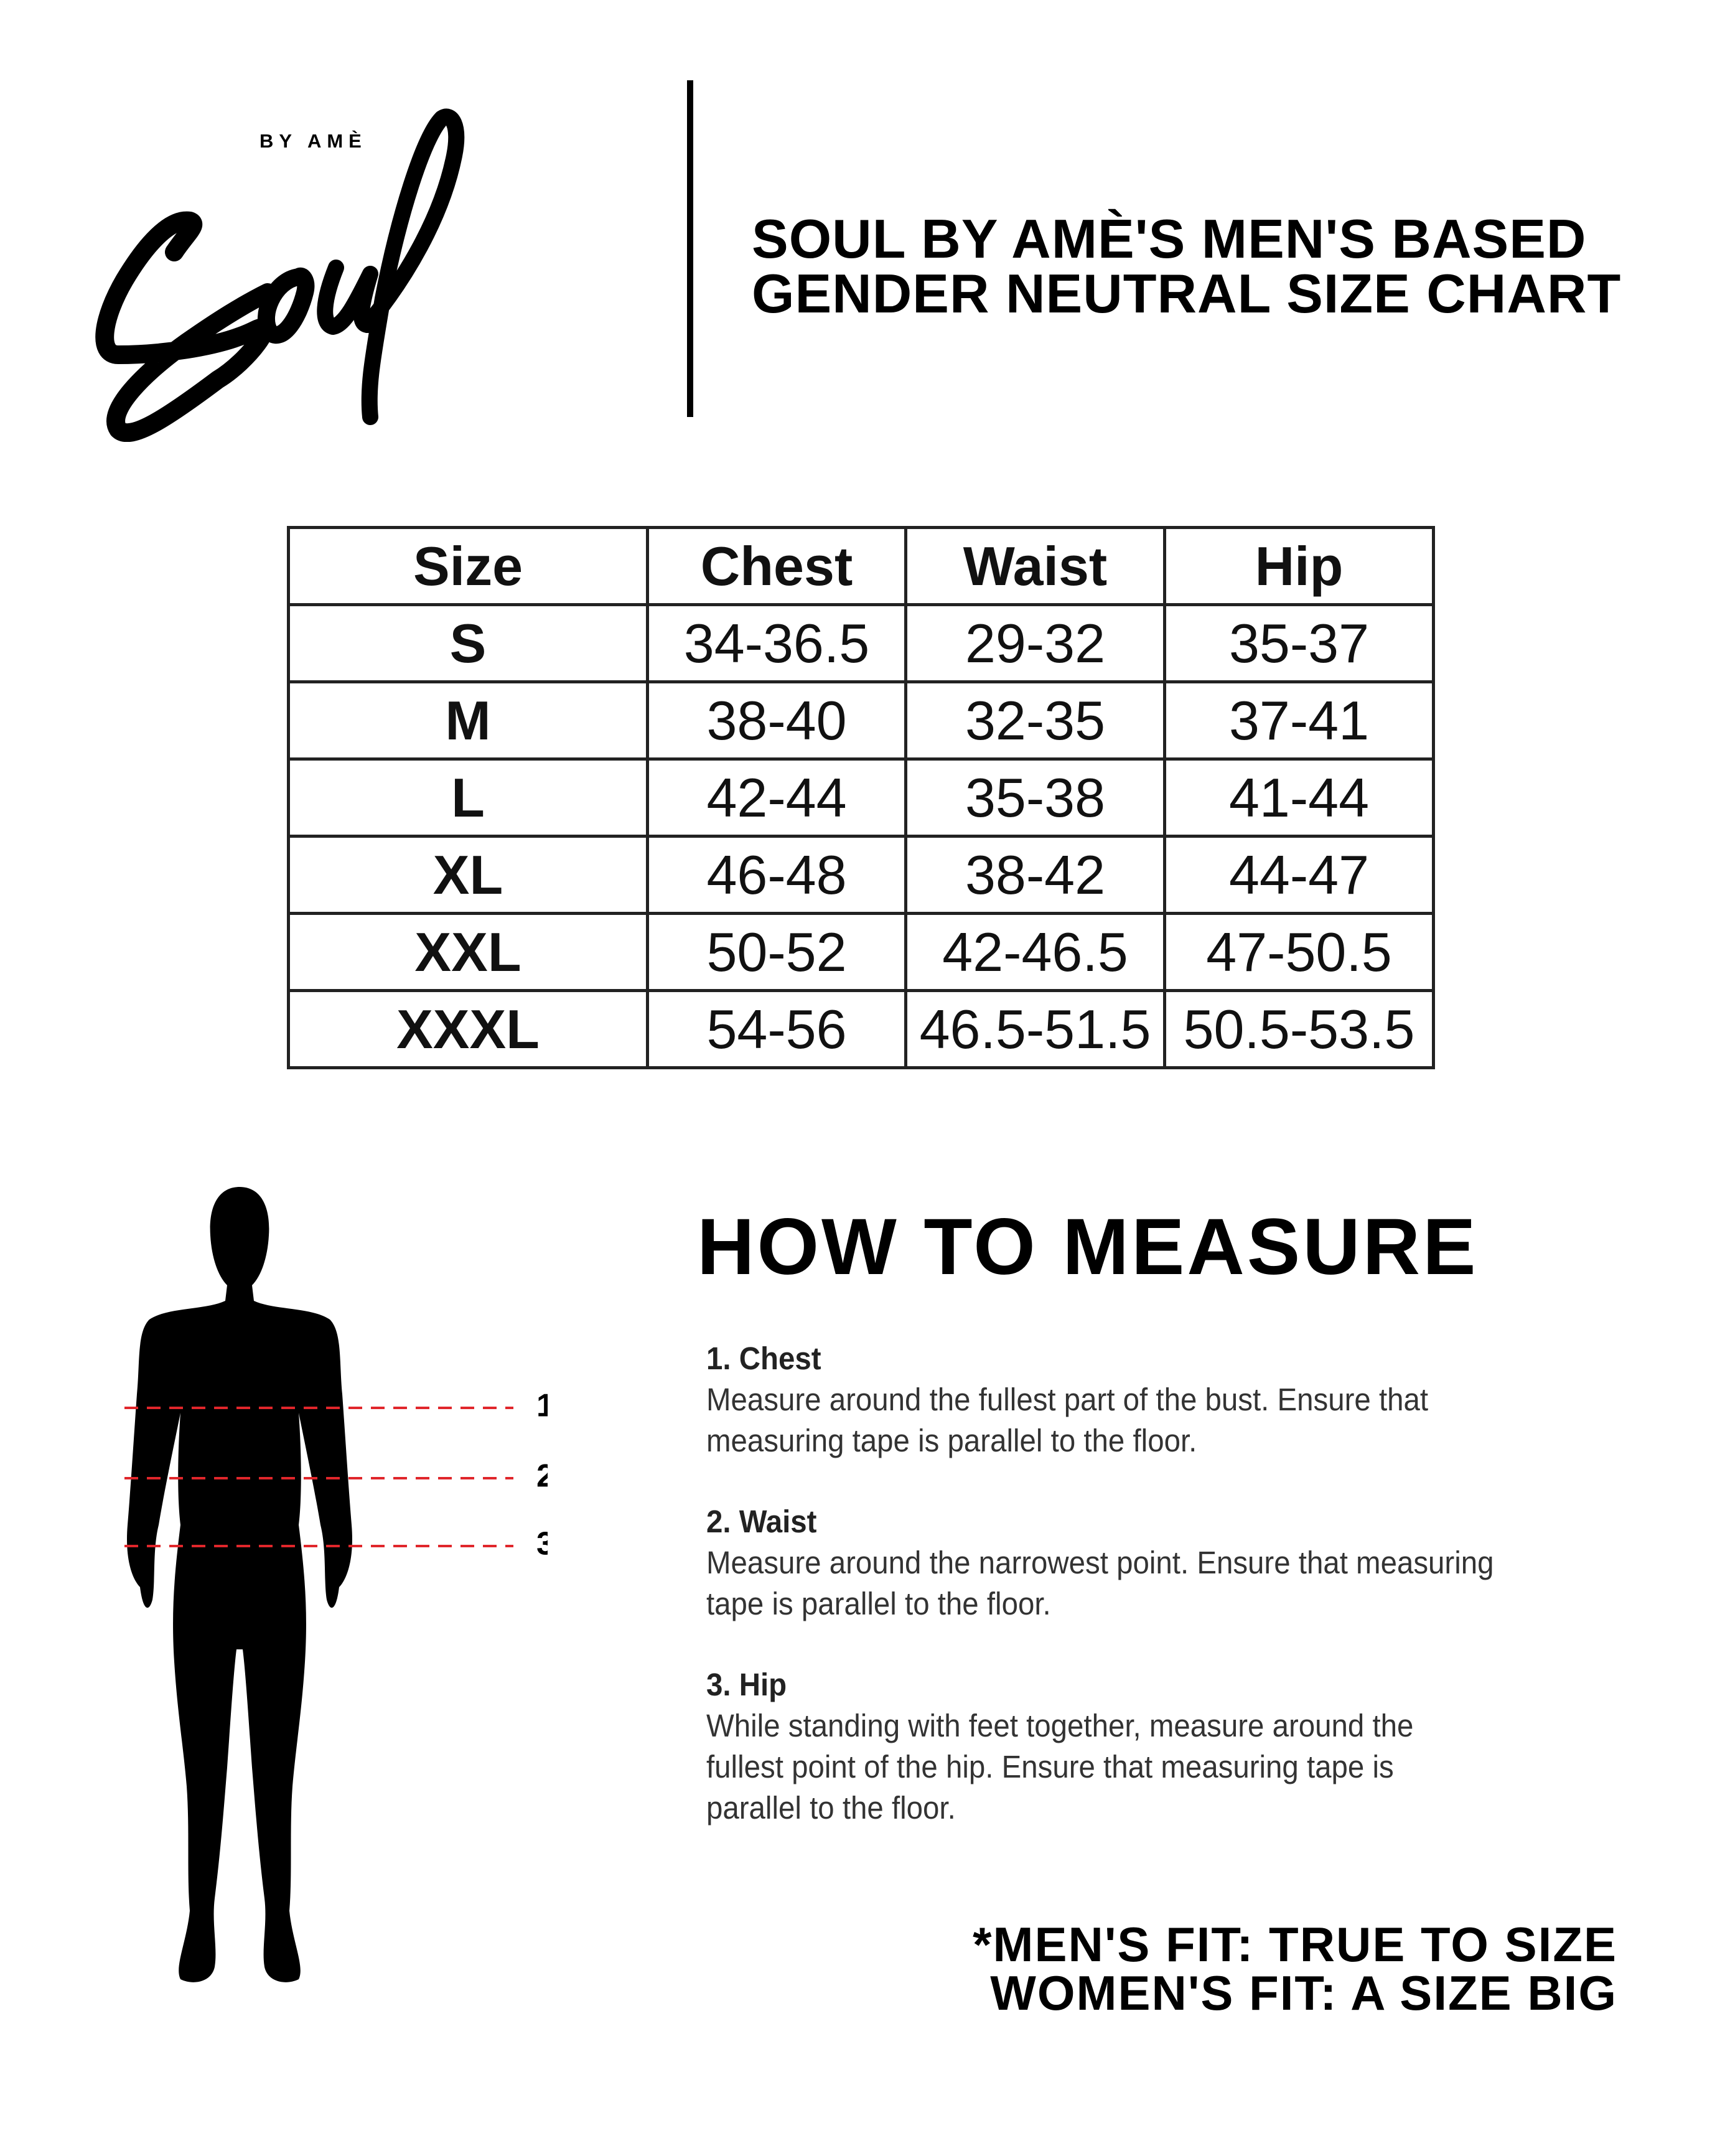  Describe the element at coordinates (763, 1359) in the screenshot. I see `instruction-heading: 1. Chest` at that location.